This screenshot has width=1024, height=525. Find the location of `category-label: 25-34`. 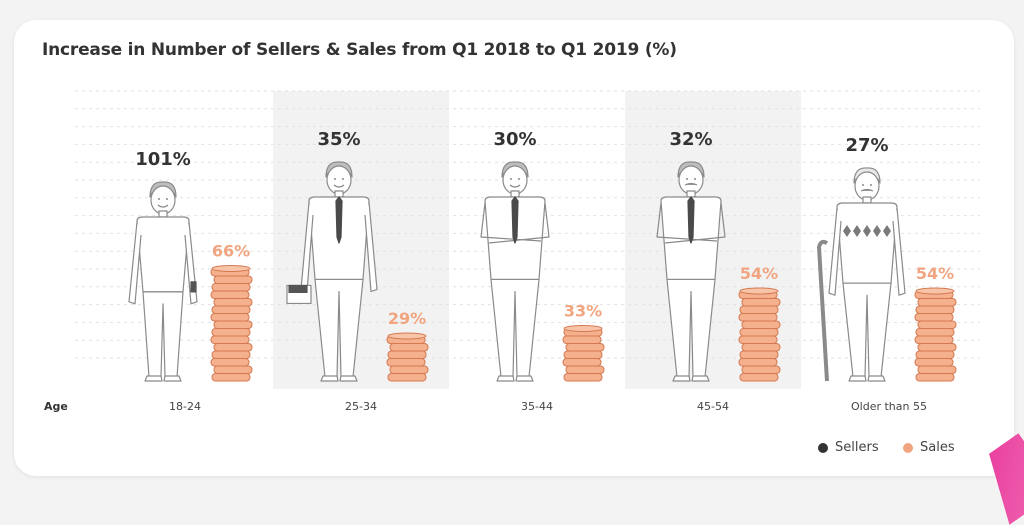

category-label: 25-34 is located at coordinates (361, 406).